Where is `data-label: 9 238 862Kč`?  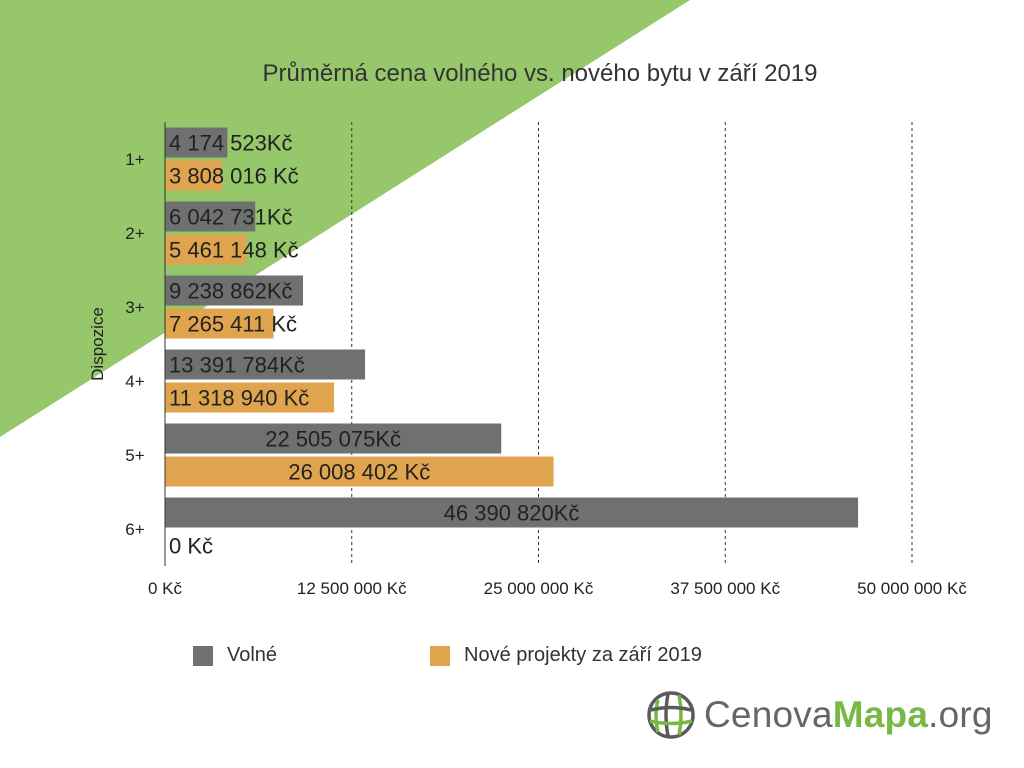 data-label: 9 238 862Kč is located at coordinates (231, 291).